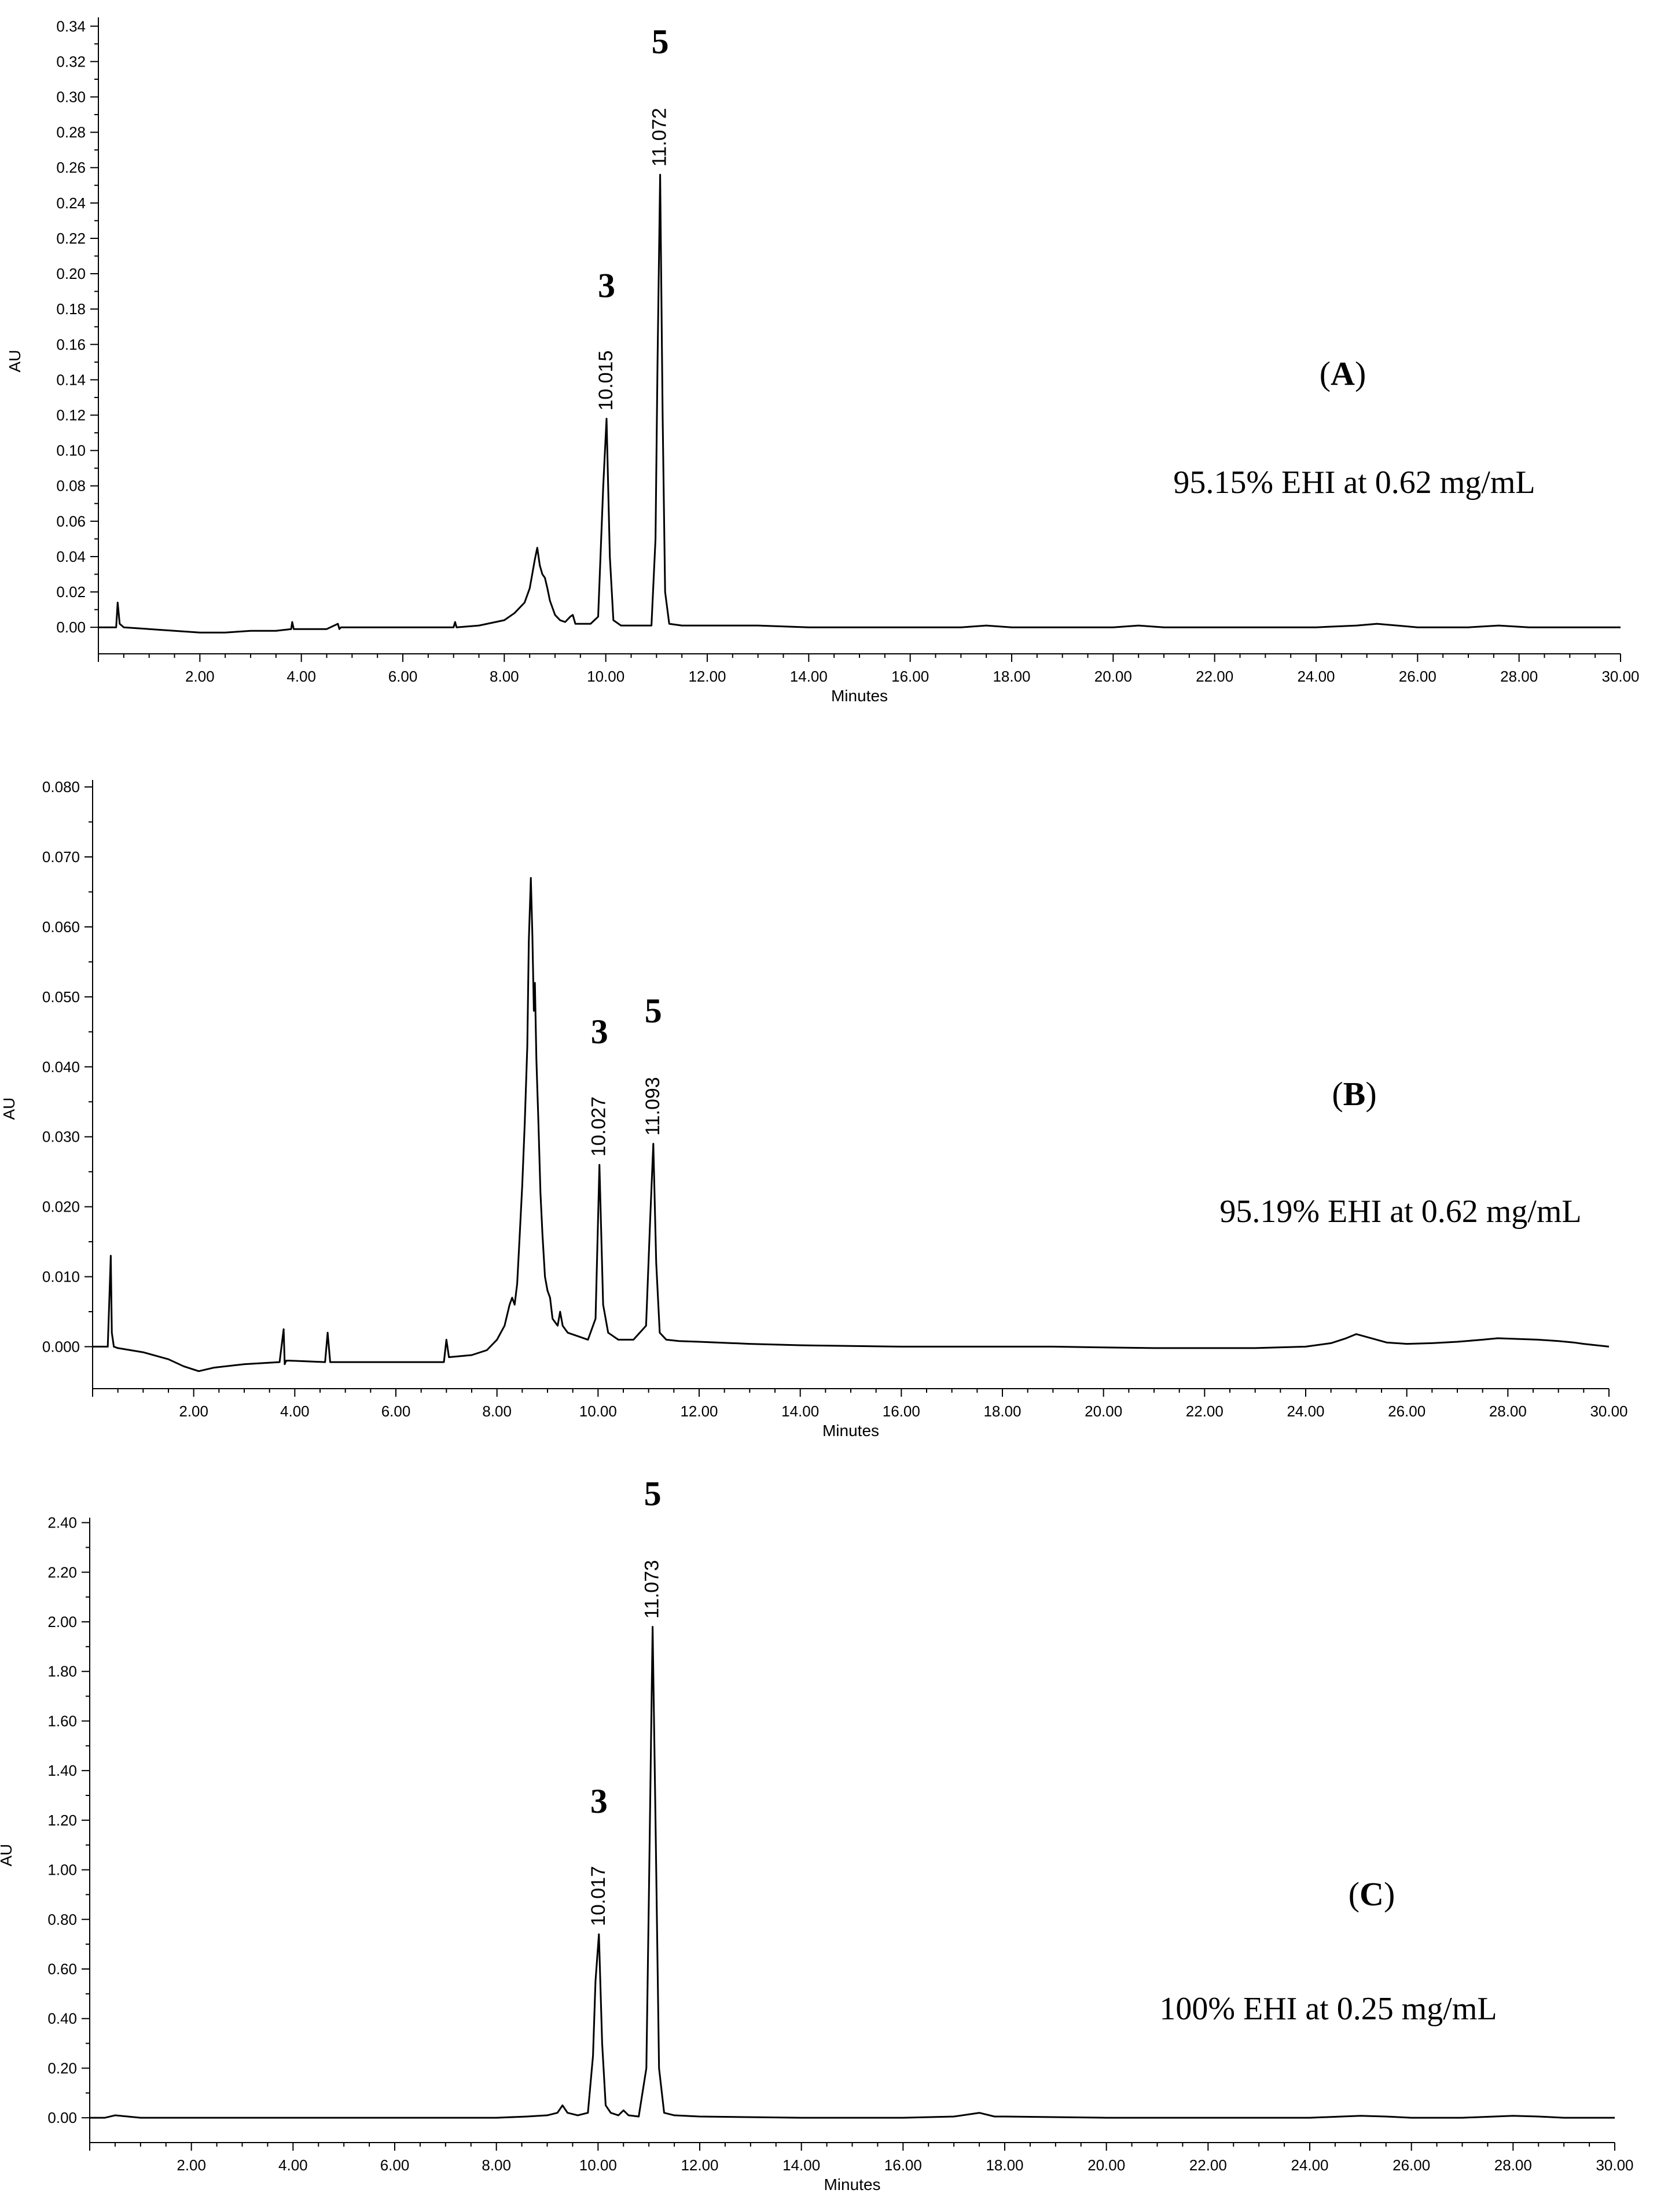 The width and height of the screenshot is (1657, 2212). Describe the element at coordinates (598, 1896) in the screenshot. I see `peak-retention-time-label: 10.017` at that location.